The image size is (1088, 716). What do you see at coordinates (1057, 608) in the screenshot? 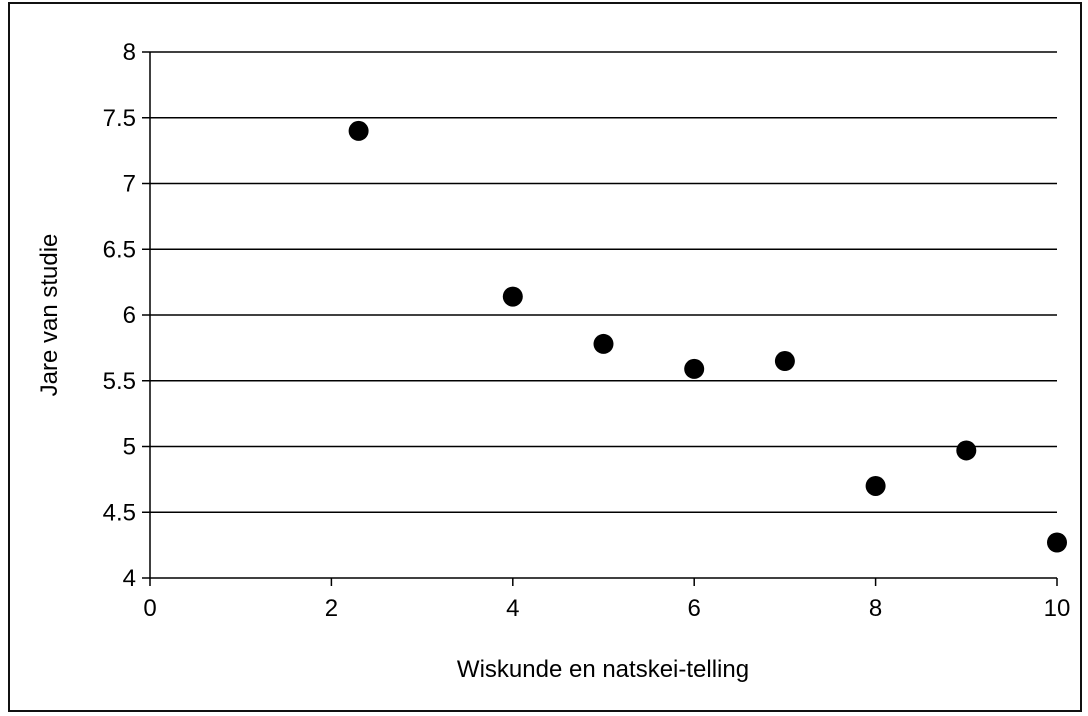
I see `x-tick-label: 10` at bounding box center [1057, 608].